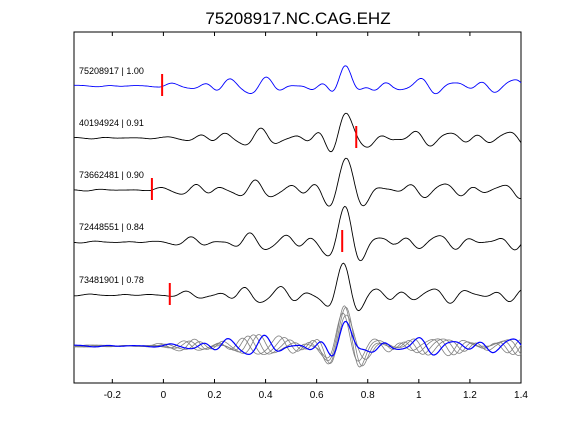  What do you see at coordinates (113, 395) in the screenshot?
I see `x-tick-label: -0.2` at bounding box center [113, 395].